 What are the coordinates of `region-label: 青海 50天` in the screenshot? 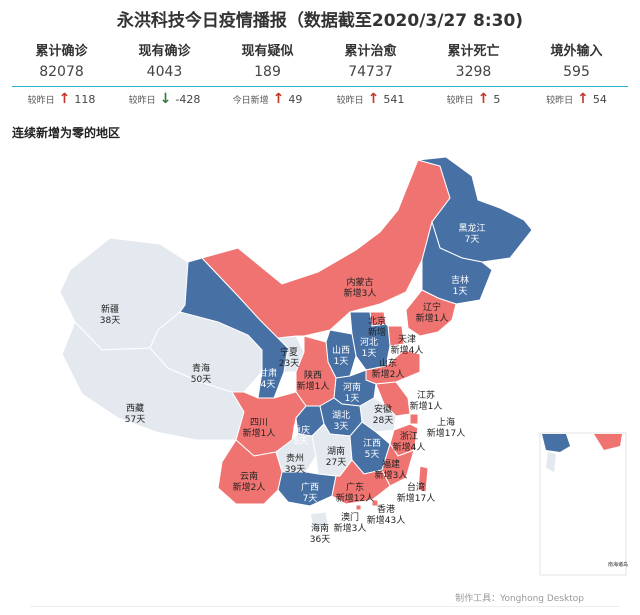 It's located at (201, 373).